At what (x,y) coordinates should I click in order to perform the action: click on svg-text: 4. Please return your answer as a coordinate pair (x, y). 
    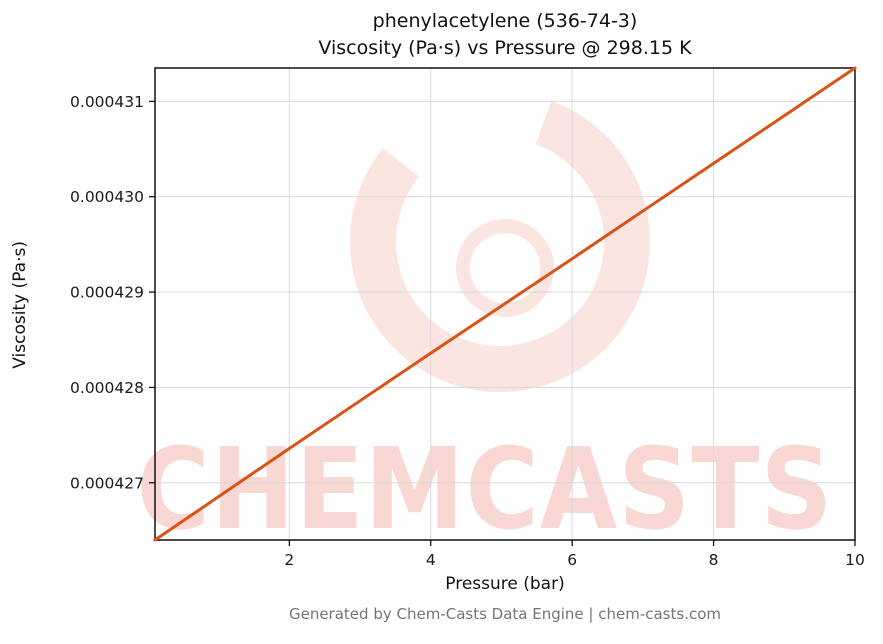
    Looking at the image, I should click on (431, 560).